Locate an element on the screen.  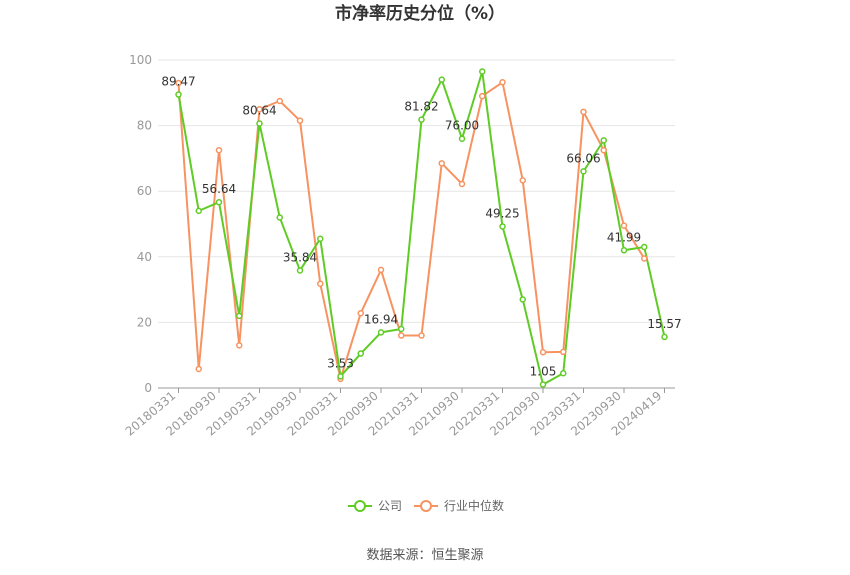
y-tick-label: 0 is located at coordinates (148, 388).